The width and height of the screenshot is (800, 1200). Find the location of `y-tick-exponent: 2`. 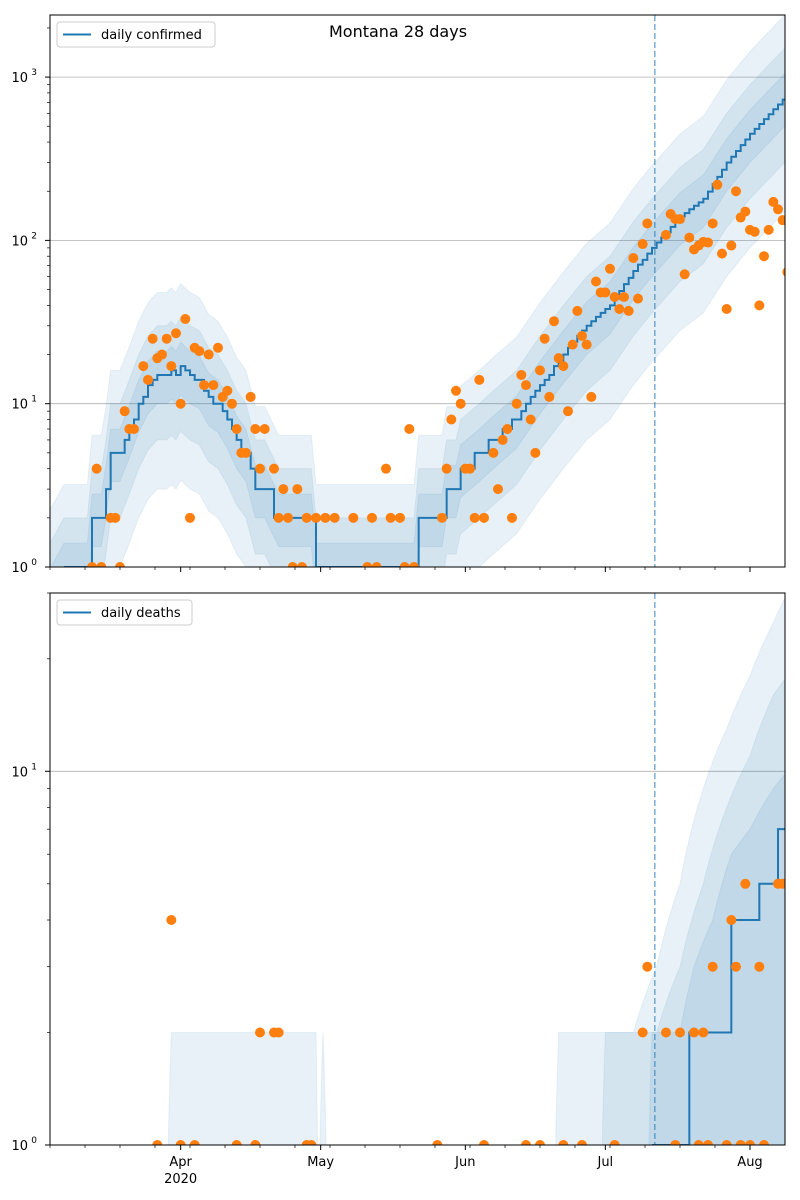

y-tick-exponent: 2 is located at coordinates (34, 236).